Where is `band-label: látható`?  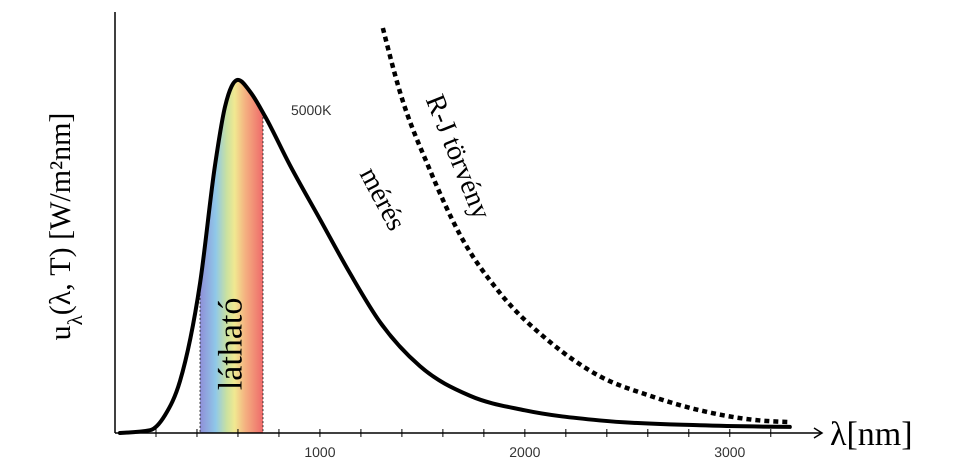
band-label: látható is located at coordinates (231, 344).